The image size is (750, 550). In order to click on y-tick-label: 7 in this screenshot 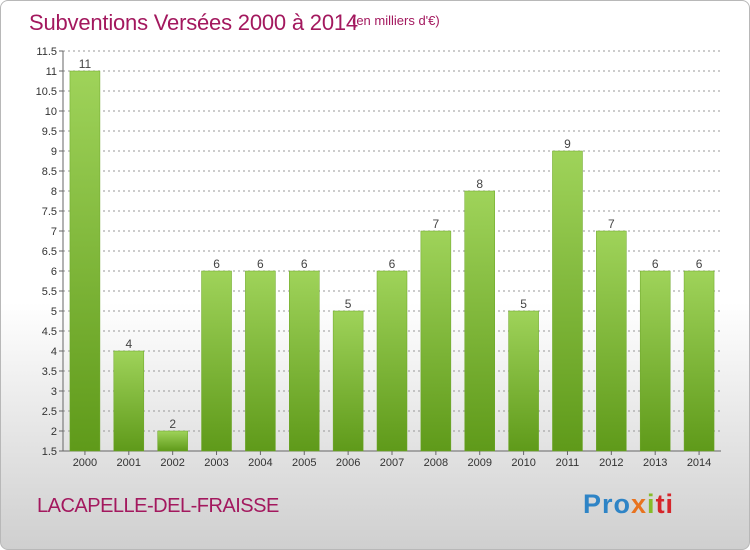, I will do `click(54, 232)`.